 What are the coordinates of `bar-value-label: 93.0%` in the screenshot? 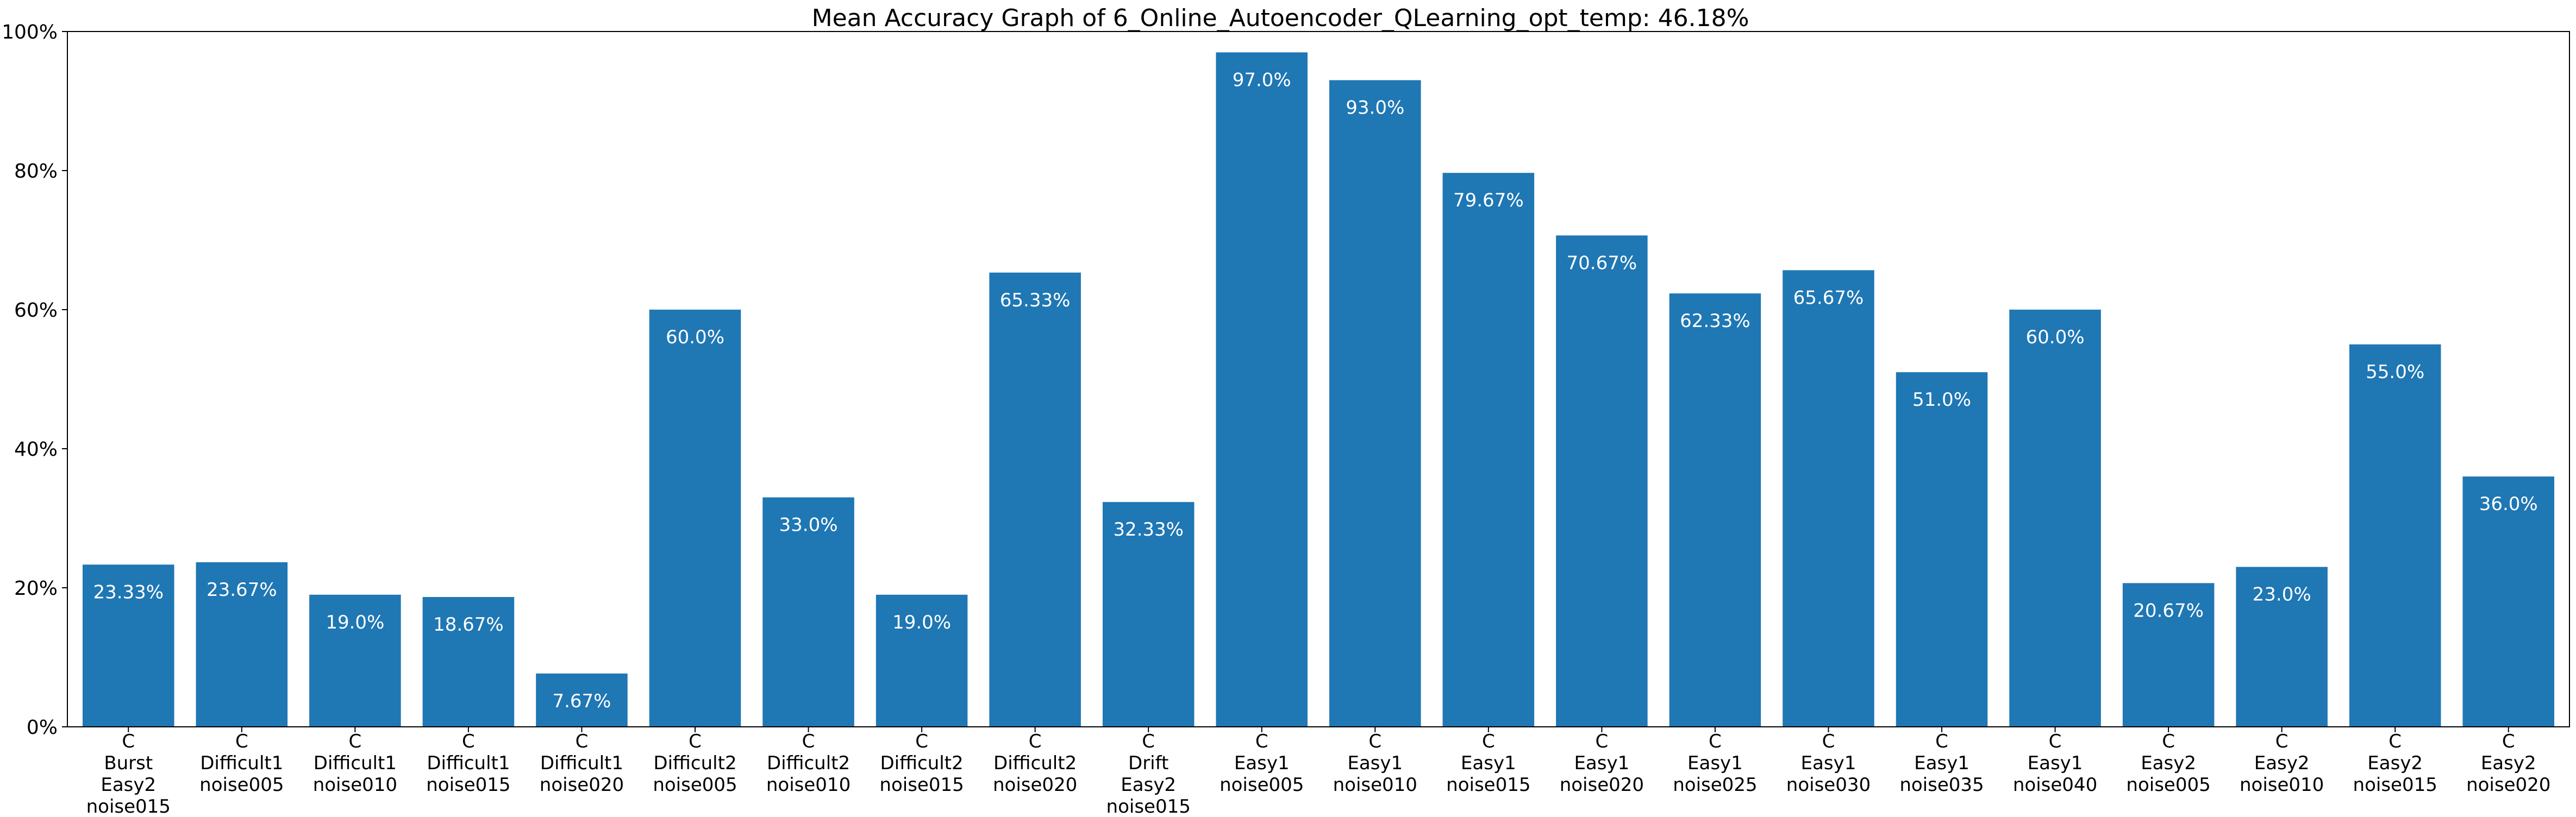 It's located at (1375, 108).